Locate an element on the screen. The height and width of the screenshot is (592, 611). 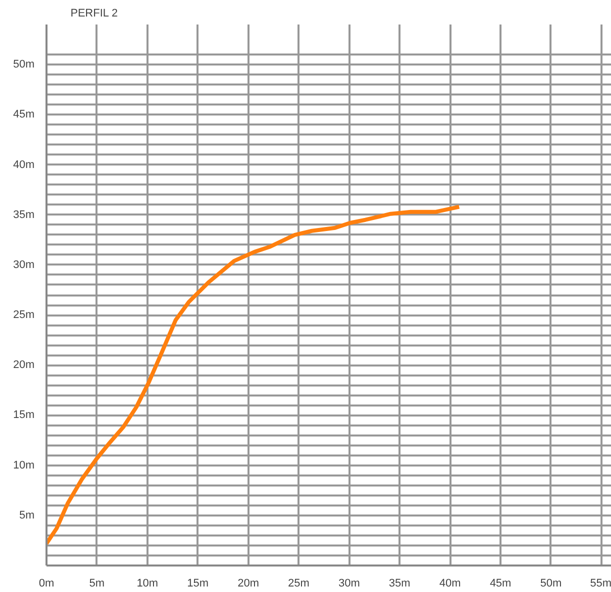
y-tick-label: 50m is located at coordinates (24, 64).